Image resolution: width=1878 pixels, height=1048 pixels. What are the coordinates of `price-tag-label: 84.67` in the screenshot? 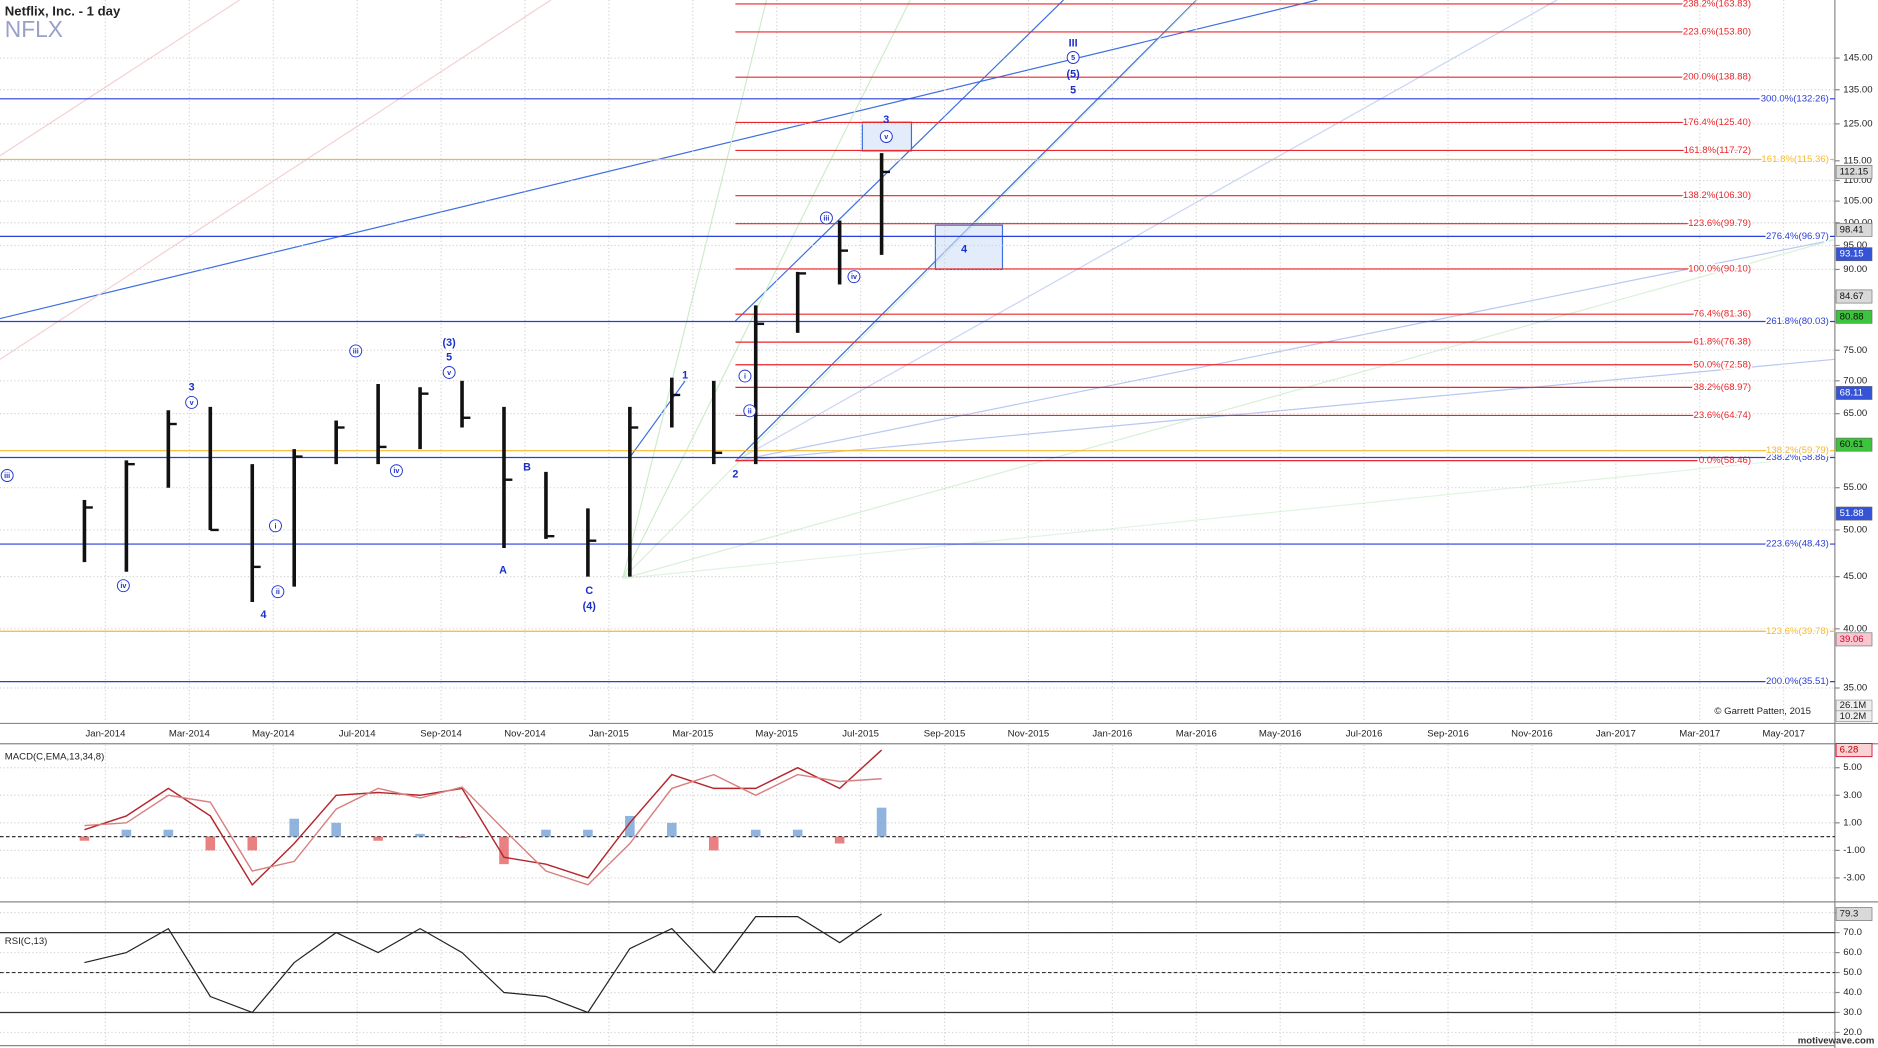 It's located at (1852, 296).